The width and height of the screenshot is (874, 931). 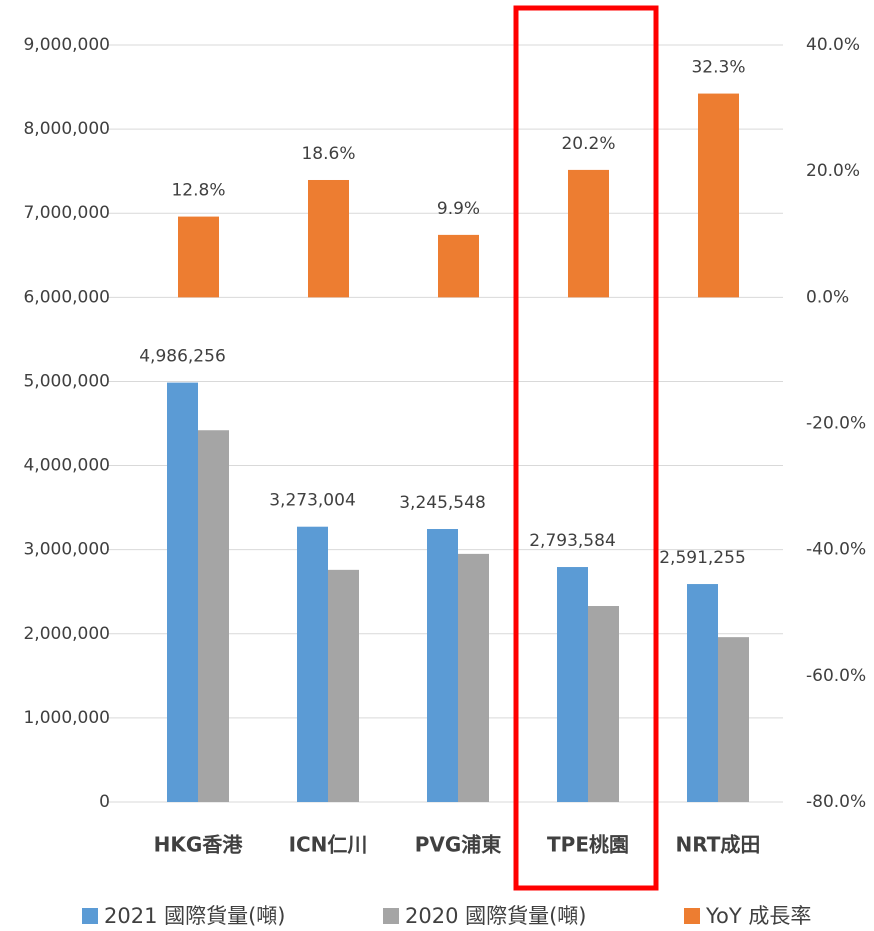 What do you see at coordinates (66, 381) in the screenshot?
I see `y-tick-label: 5,000,000` at bounding box center [66, 381].